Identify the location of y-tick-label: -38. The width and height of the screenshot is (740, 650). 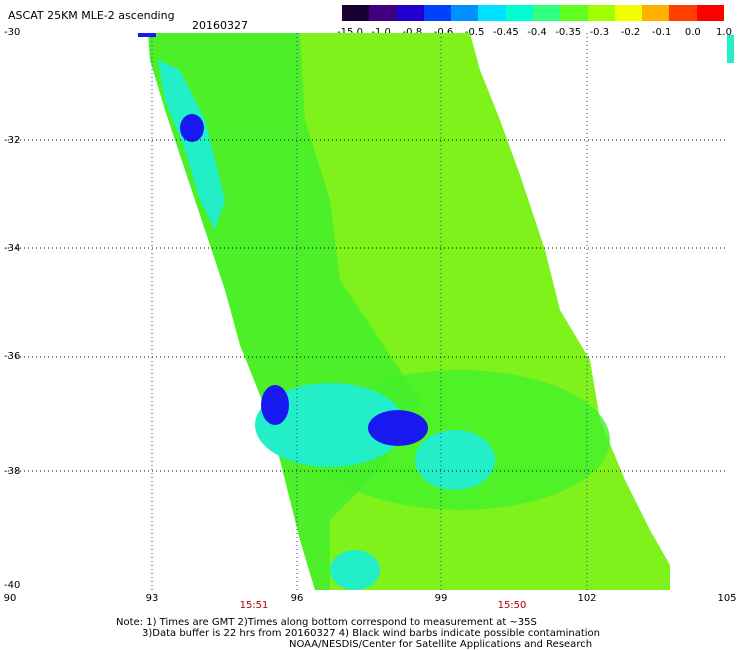
(12, 471).